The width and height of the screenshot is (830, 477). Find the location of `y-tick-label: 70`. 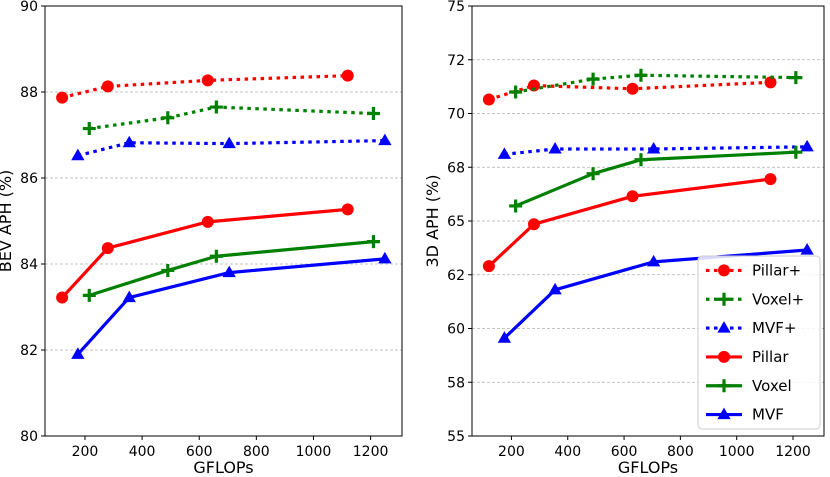

y-tick-label: 70 is located at coordinates (456, 115).